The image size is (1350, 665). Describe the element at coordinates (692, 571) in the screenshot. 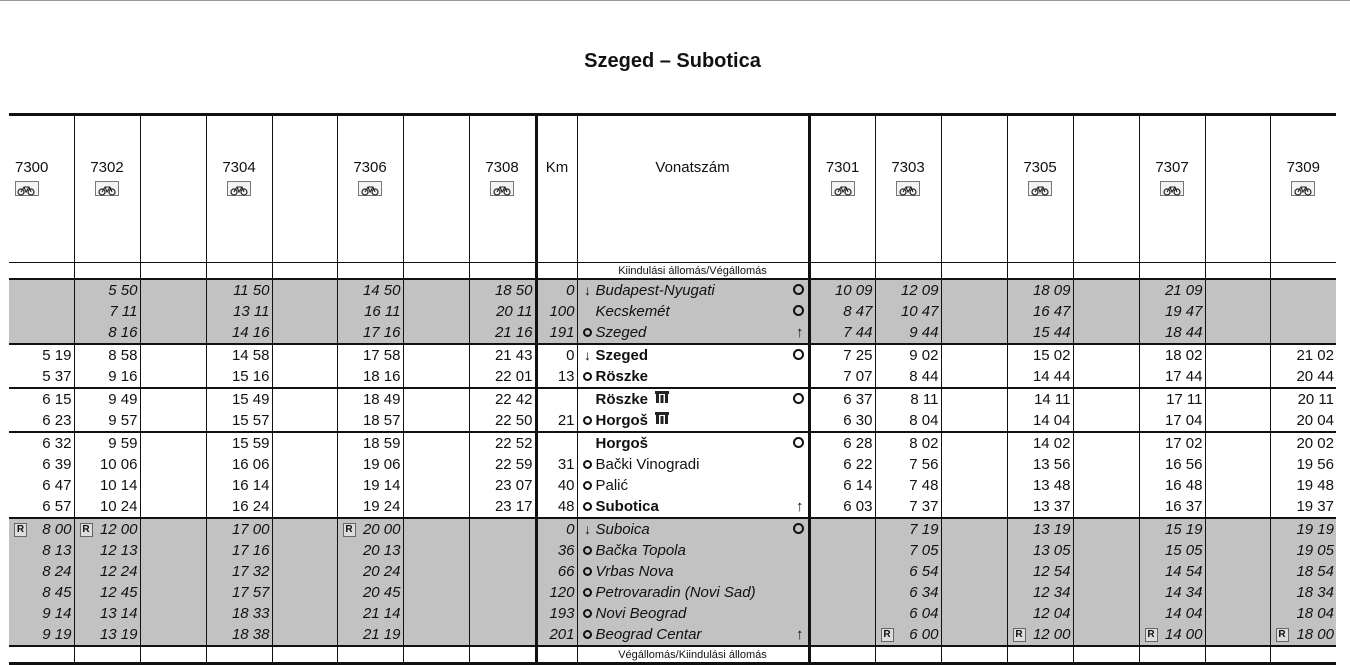

I see `station-cell: Vrbas Nova` at that location.